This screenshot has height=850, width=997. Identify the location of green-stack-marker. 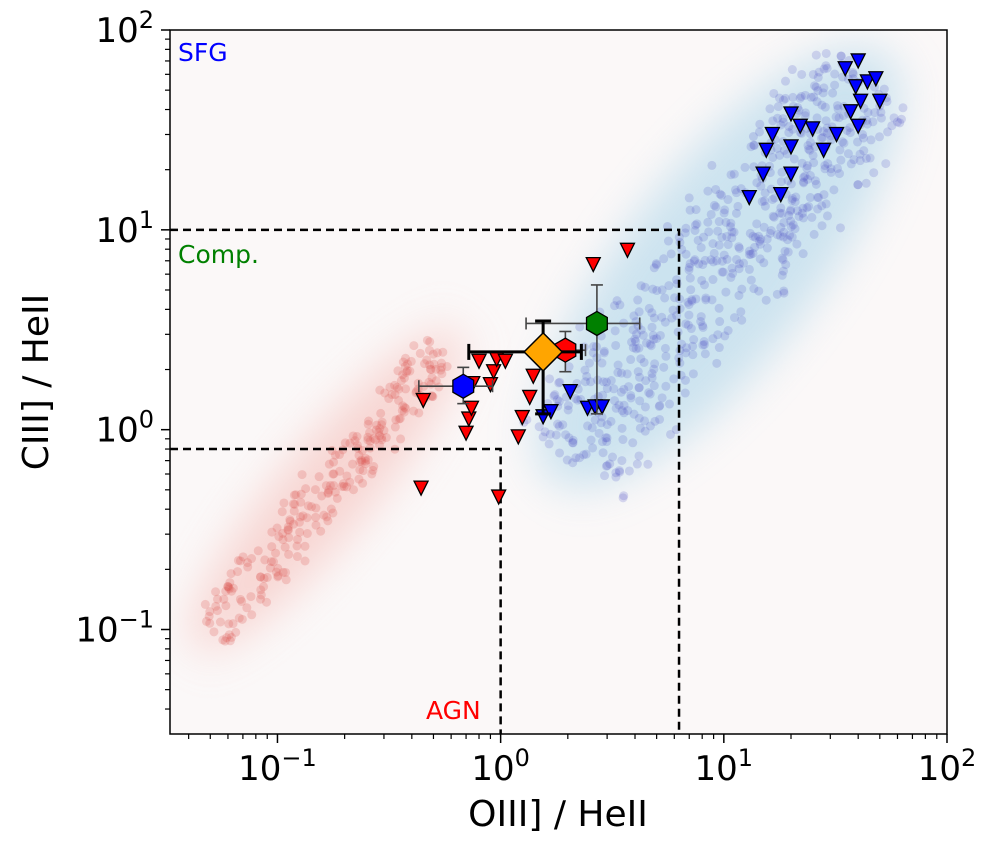
(583, 349).